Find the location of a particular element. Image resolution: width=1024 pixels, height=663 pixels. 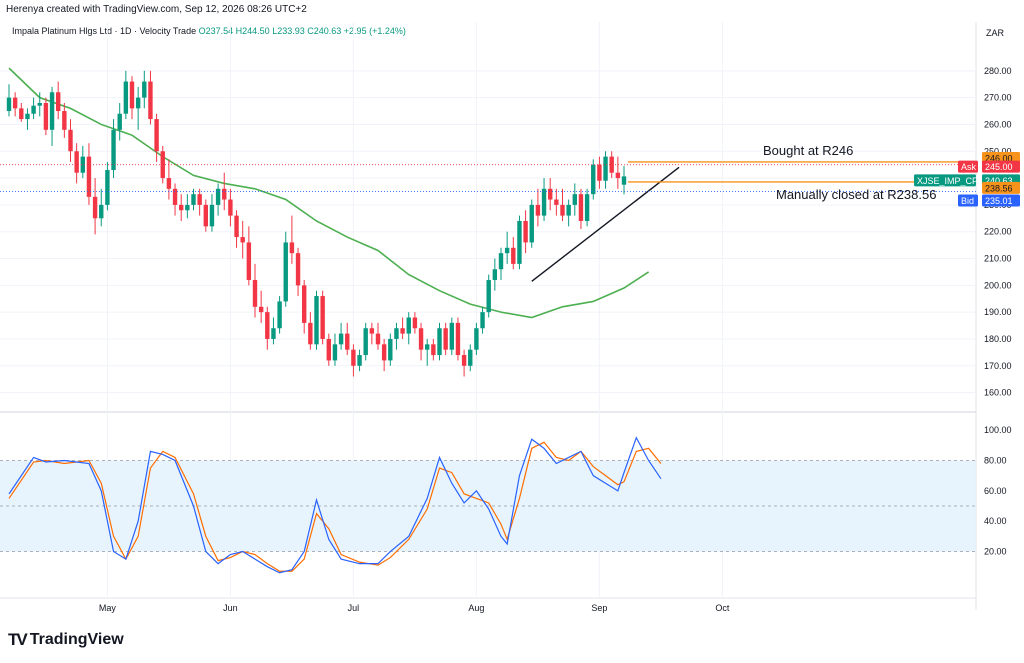

oscillator-tick-label: 60.00 is located at coordinates (995, 491).